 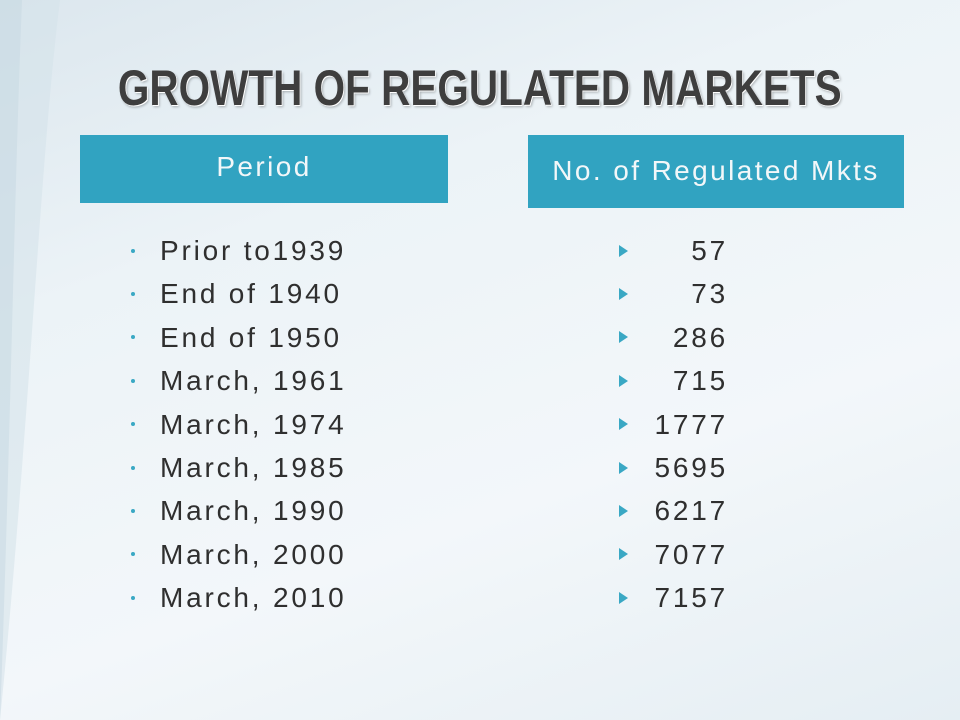 I want to click on count-value: 1777, so click(x=691, y=424).